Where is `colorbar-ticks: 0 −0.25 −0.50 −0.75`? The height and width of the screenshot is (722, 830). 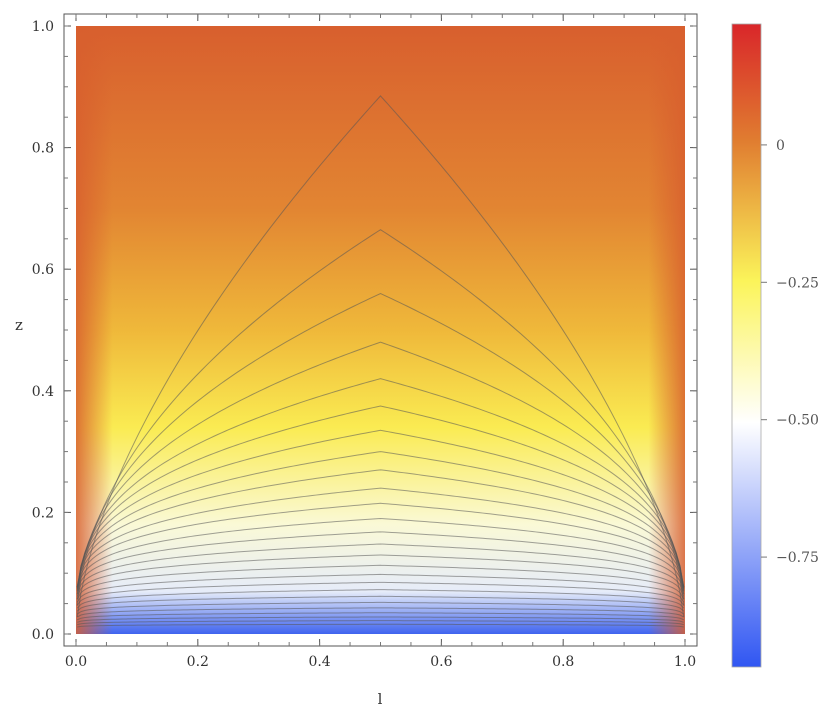 colorbar-ticks: 0 −0.25 −0.50 −0.75 is located at coordinates (790, 352).